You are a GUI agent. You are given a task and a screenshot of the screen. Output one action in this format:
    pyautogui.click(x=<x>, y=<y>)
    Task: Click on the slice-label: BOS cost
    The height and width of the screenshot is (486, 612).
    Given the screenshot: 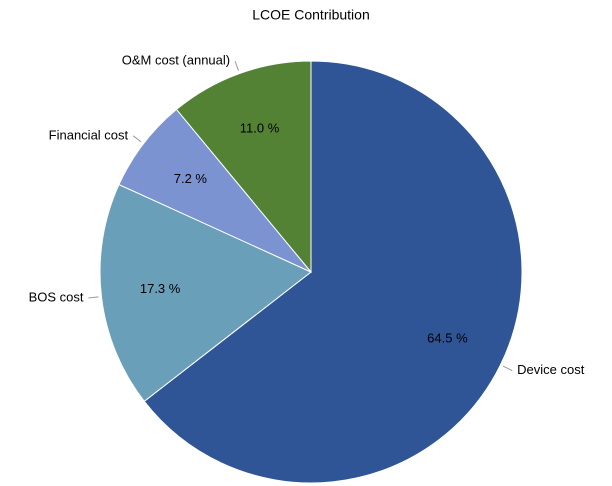 What is the action you would take?
    pyautogui.click(x=56, y=296)
    